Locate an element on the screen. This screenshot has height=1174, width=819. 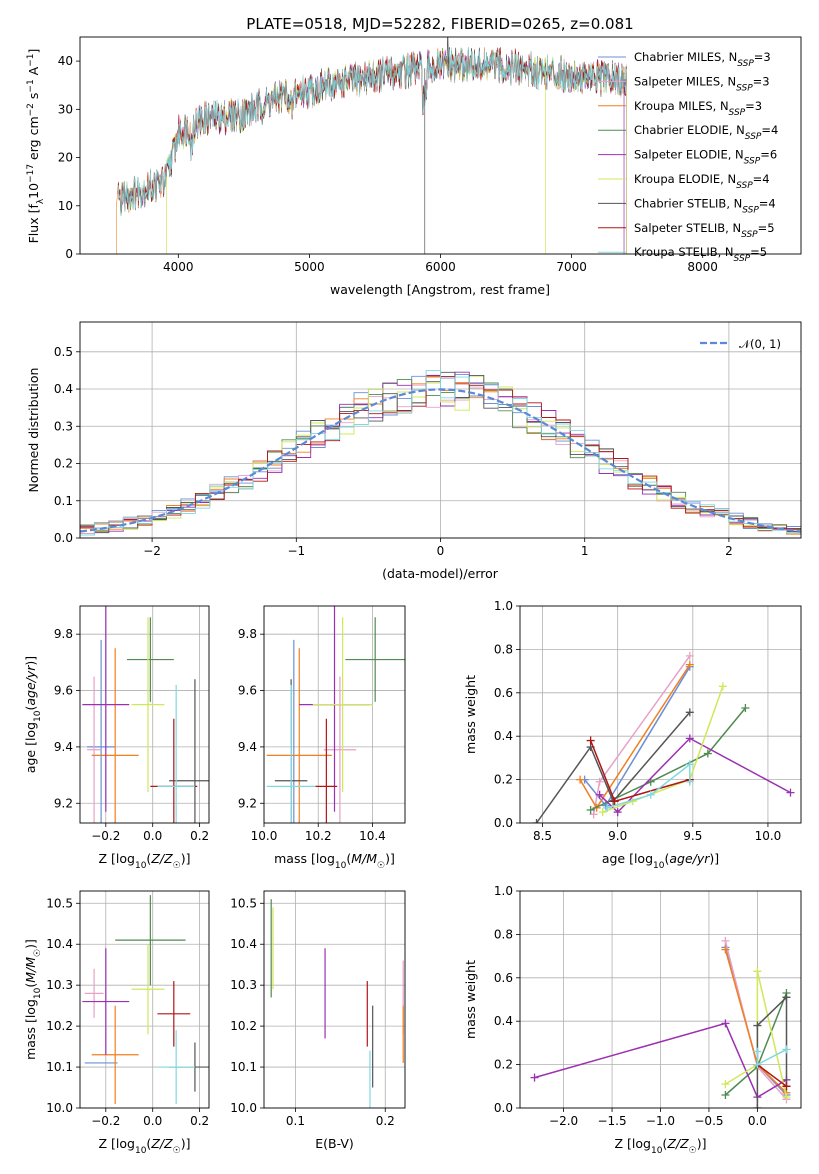
x-tick-label: 8.5 is located at coordinates (542, 836).